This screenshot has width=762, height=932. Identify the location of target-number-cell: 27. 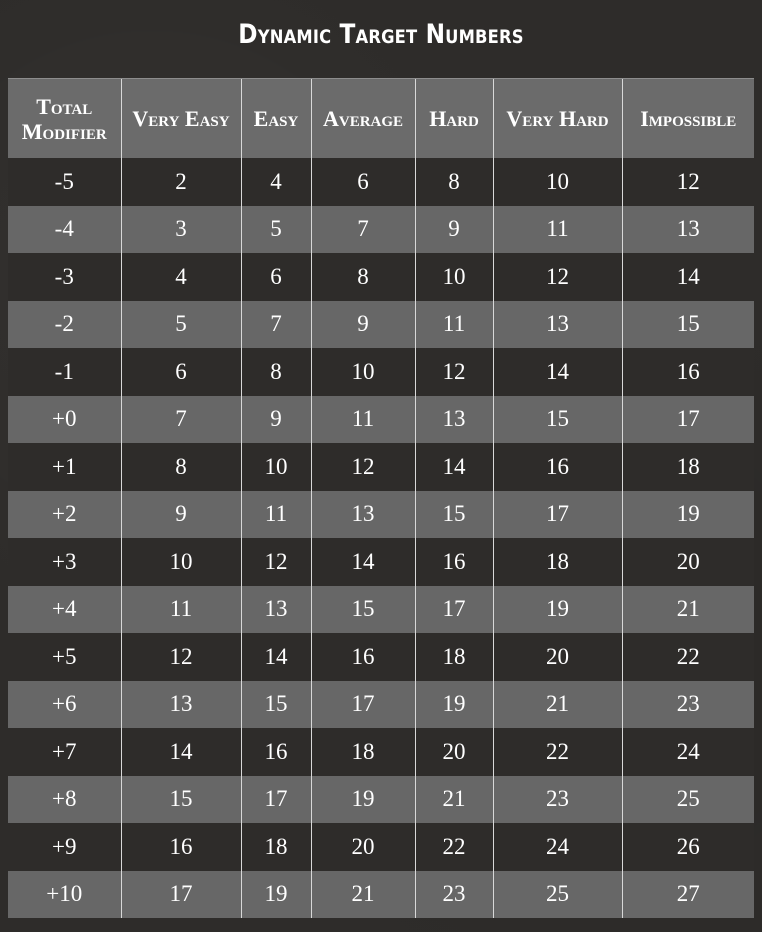
(687, 894).